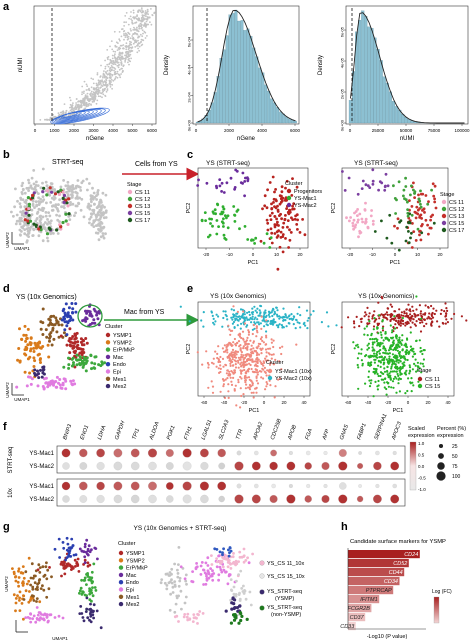  Describe the element at coordinates (121, 567) in the screenshot. I see `combined-cluster-legend-dot` at that location.